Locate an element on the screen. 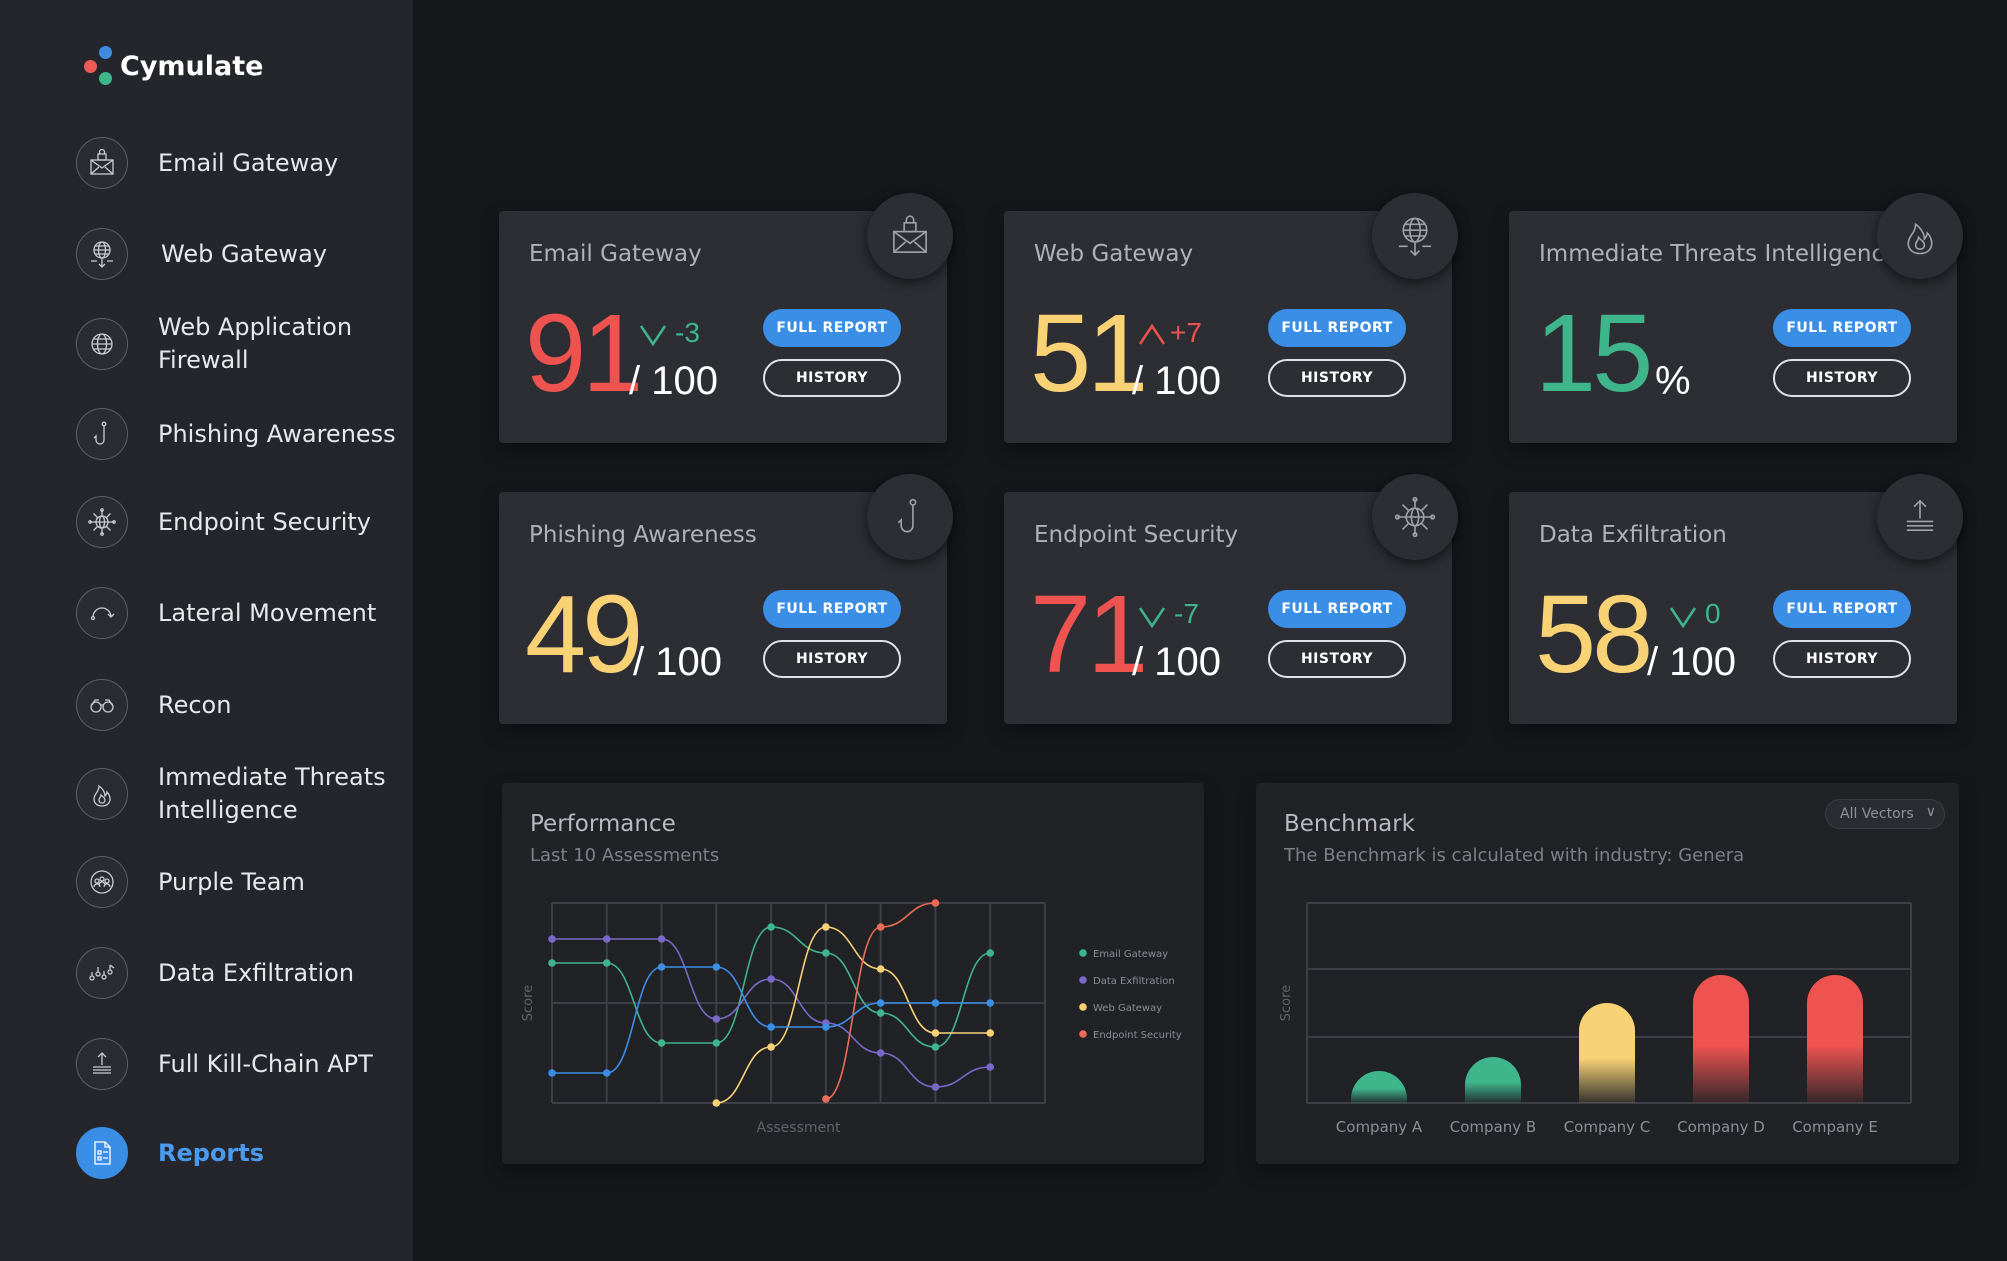 The image size is (2007, 1261). legend-label: Email Gateway is located at coordinates (1130, 954).